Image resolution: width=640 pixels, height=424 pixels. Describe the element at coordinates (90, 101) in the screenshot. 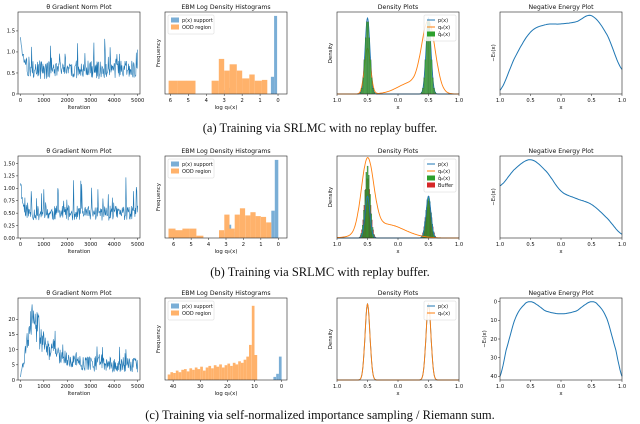

I see `x-tick-label: 3000` at that location.